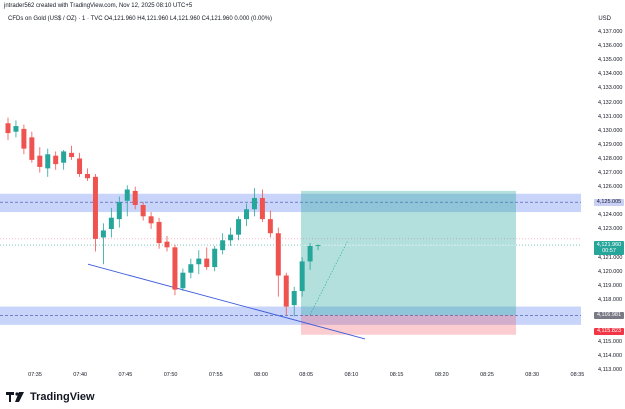  I want to click on current-price-tag: 4,121.960 00:57, so click(609, 248).